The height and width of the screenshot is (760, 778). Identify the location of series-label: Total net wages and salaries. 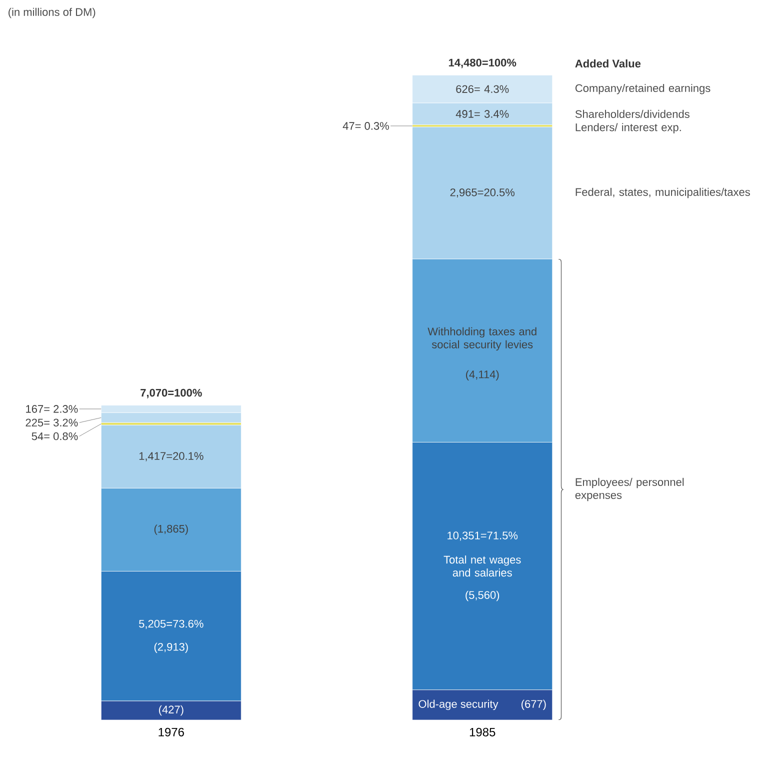
(482, 566).